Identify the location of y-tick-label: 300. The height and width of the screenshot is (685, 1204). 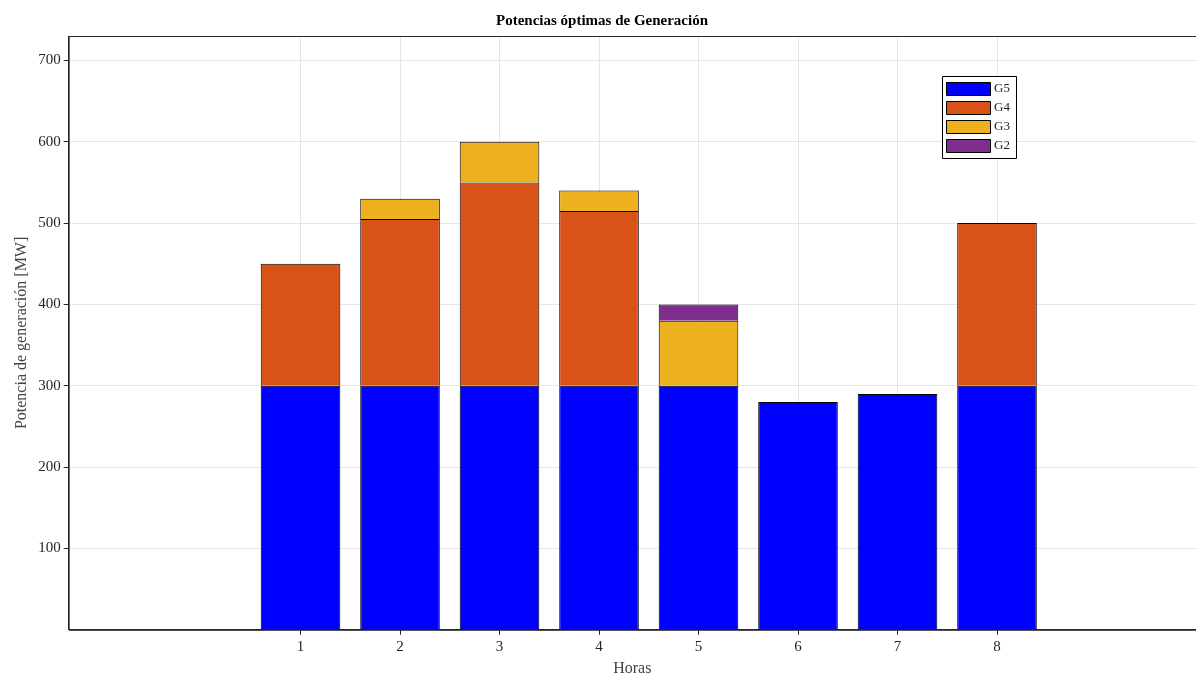
(49, 384).